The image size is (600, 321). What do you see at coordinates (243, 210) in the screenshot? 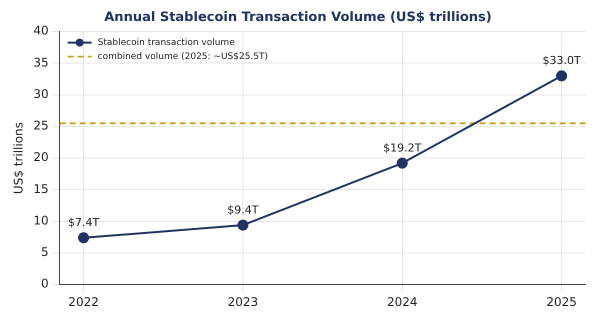
I see `data-label: $9.4T` at bounding box center [243, 210].